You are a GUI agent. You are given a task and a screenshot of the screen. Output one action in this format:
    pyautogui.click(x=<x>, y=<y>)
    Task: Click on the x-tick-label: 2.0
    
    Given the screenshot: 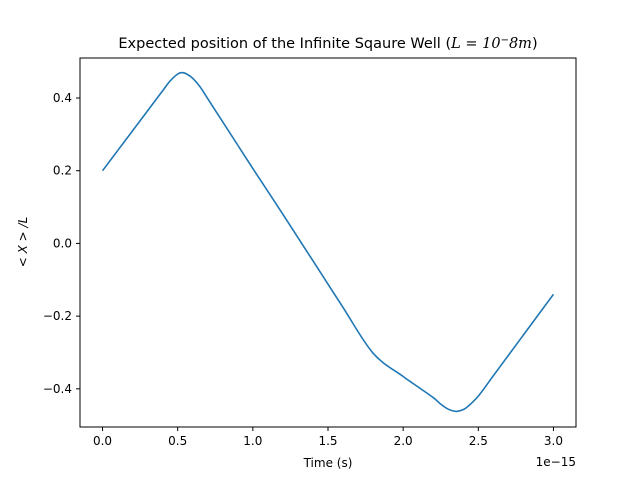 What is the action you would take?
    pyautogui.click(x=403, y=441)
    